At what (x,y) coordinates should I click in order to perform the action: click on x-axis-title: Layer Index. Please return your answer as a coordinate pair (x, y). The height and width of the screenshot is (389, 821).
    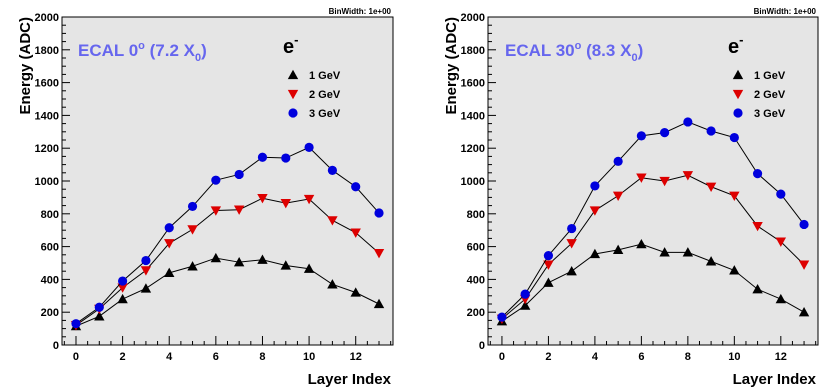
    Looking at the image, I should click on (775, 379).